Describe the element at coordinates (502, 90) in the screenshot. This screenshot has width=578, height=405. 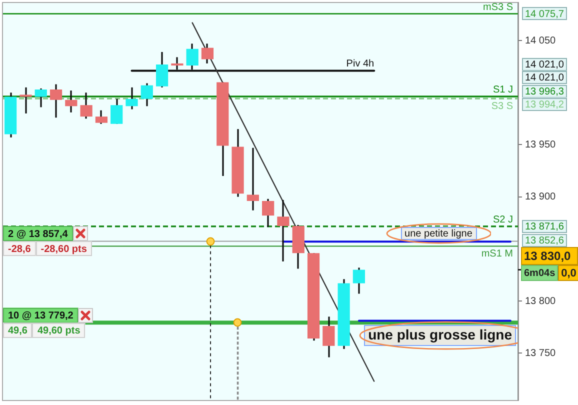
I see `ref-line-label: S1 J` at that location.